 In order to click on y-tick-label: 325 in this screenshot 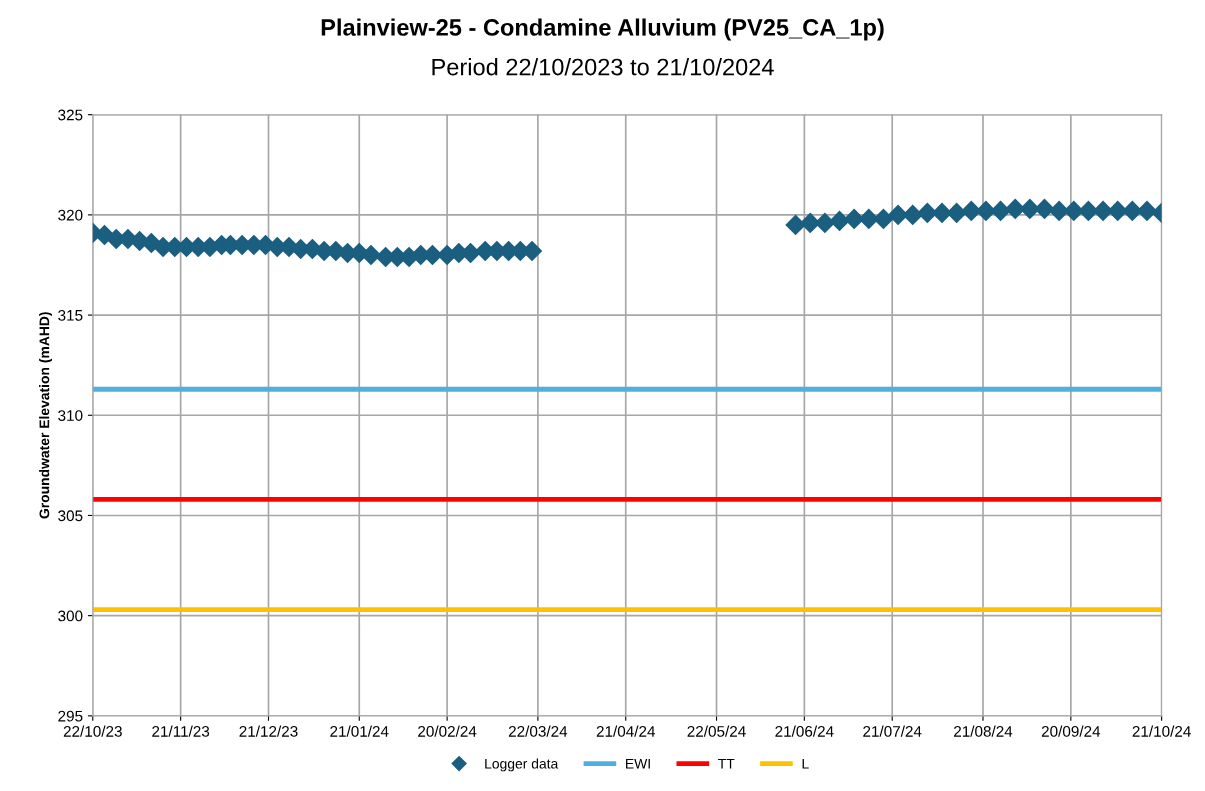, I will do `click(70, 115)`.